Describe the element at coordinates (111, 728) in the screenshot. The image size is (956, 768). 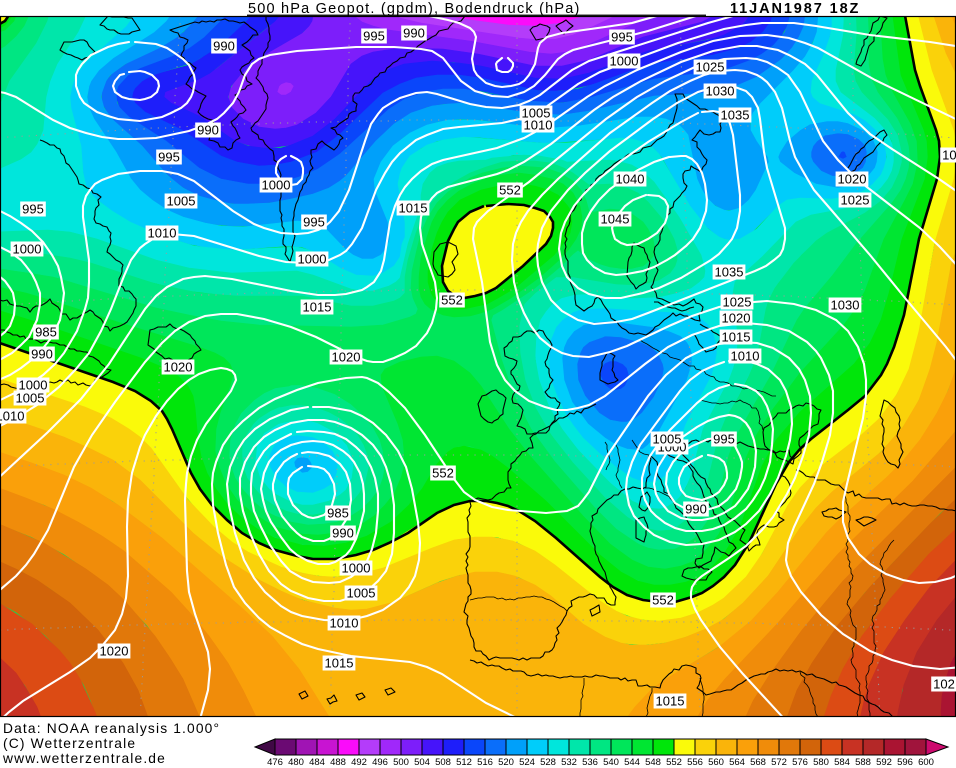
I see `svg-text: Data: NOAA reanalysis 1.000°` at that location.